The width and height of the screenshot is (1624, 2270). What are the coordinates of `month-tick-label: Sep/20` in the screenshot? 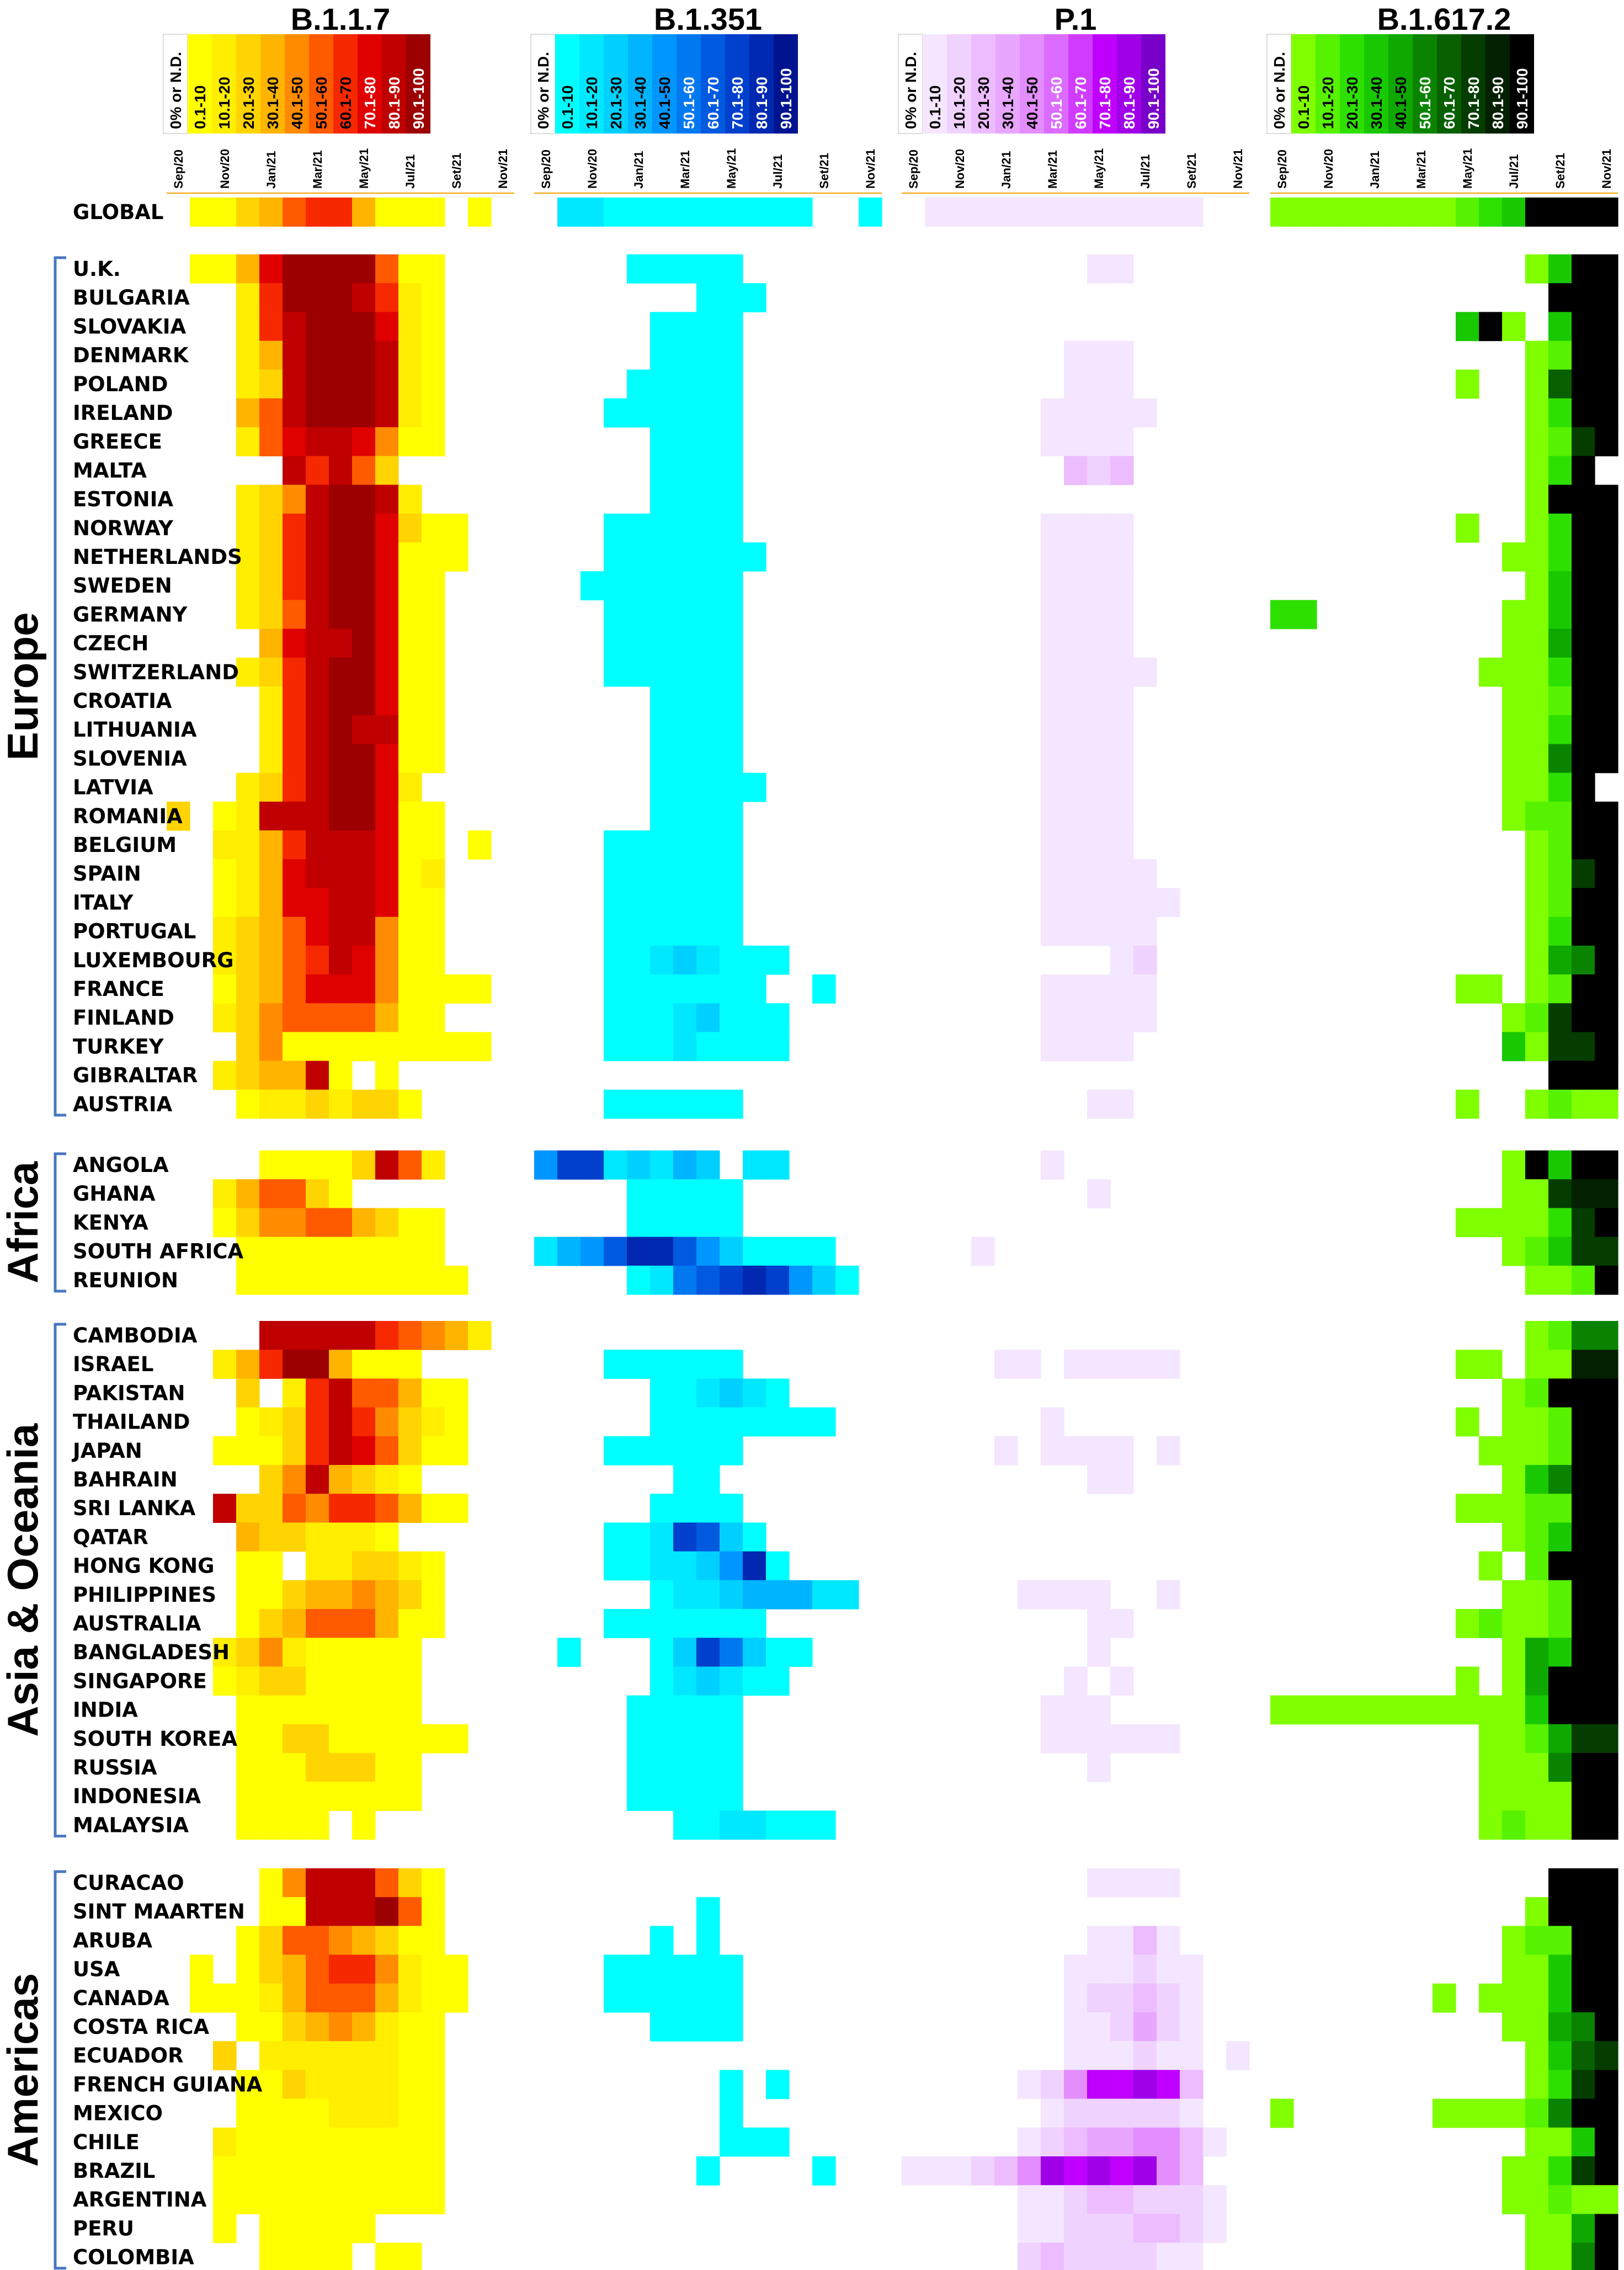 It's located at (178, 169).